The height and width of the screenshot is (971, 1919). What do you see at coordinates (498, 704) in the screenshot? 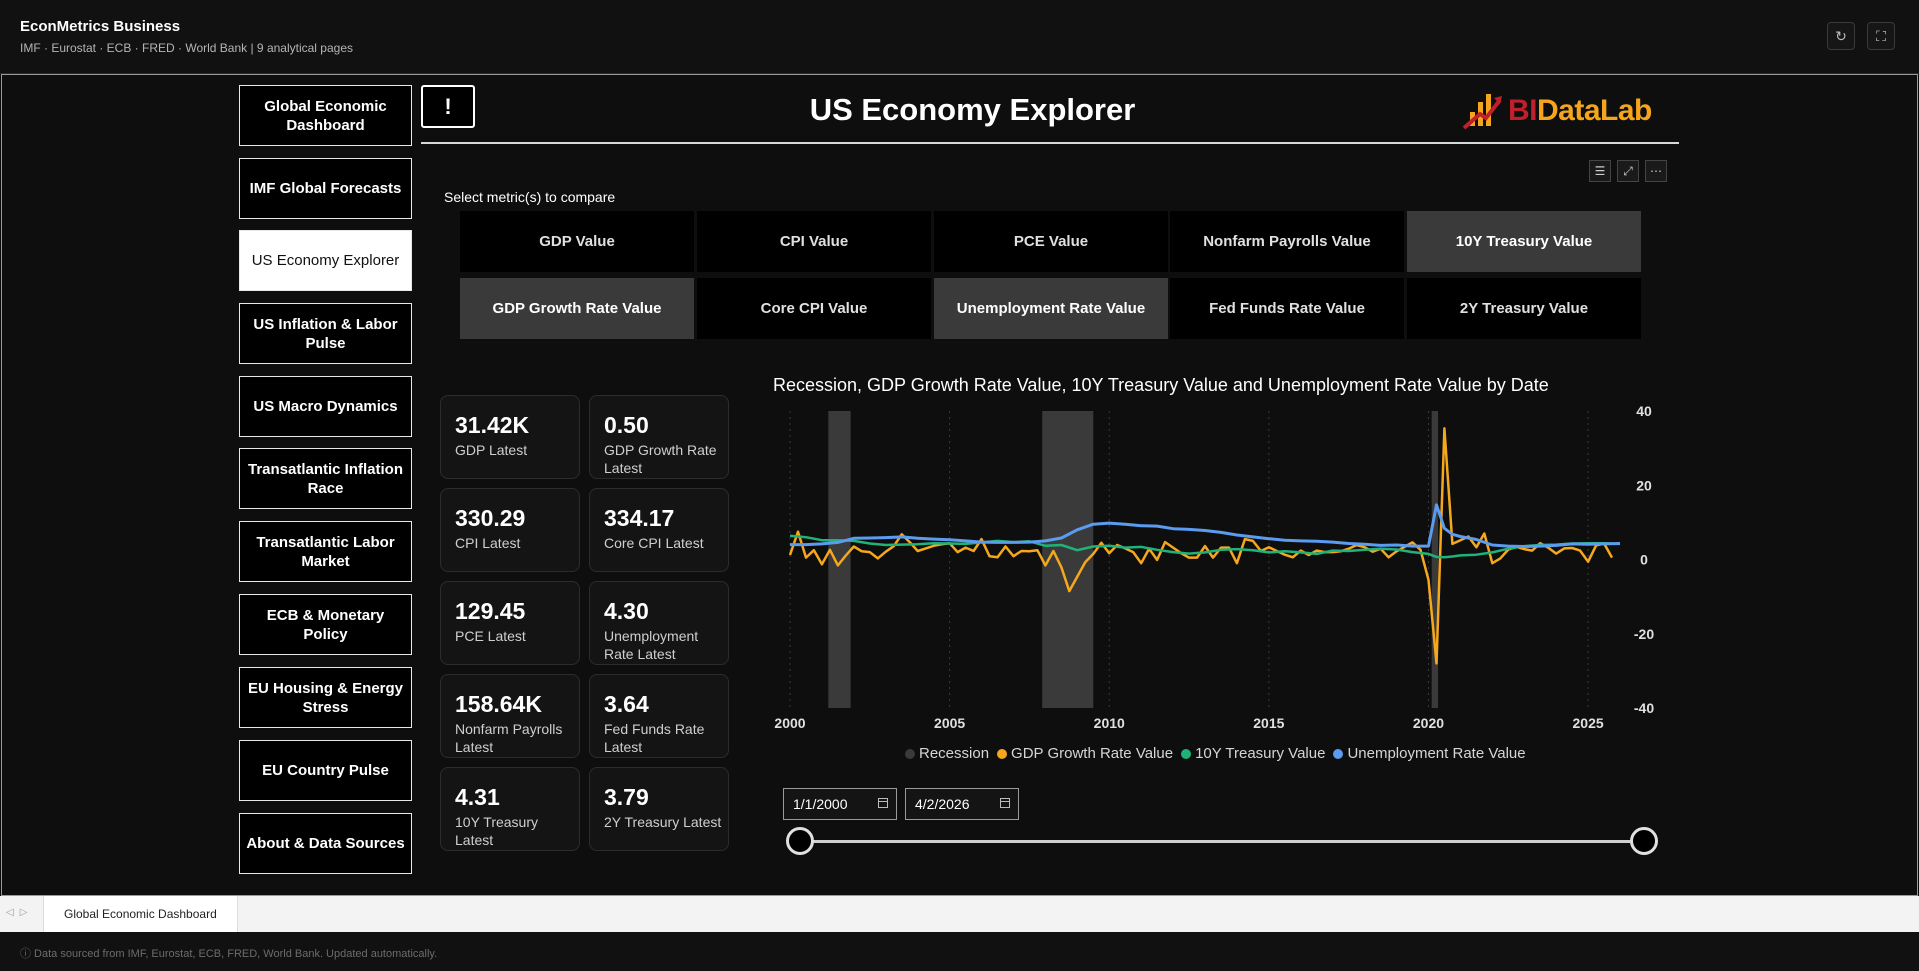
I see `kpi-value: 158.64K` at bounding box center [498, 704].